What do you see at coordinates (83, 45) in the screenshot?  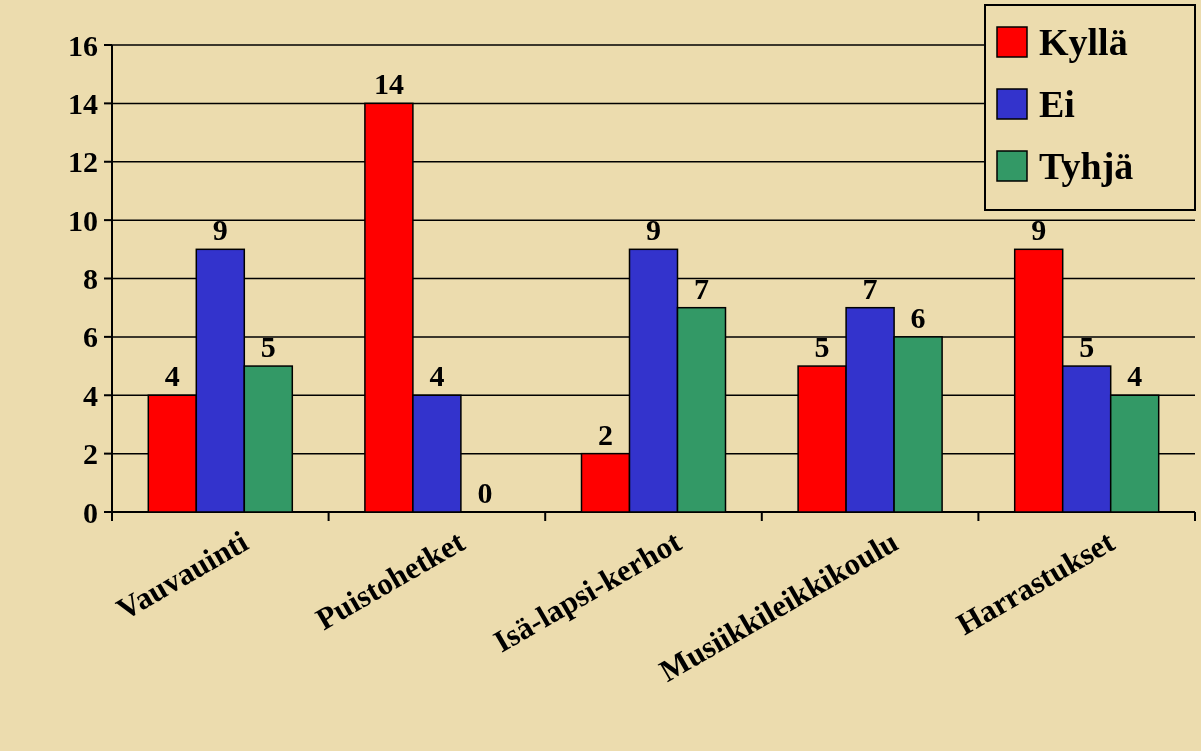 I see `y-tick-label: 16` at bounding box center [83, 45].